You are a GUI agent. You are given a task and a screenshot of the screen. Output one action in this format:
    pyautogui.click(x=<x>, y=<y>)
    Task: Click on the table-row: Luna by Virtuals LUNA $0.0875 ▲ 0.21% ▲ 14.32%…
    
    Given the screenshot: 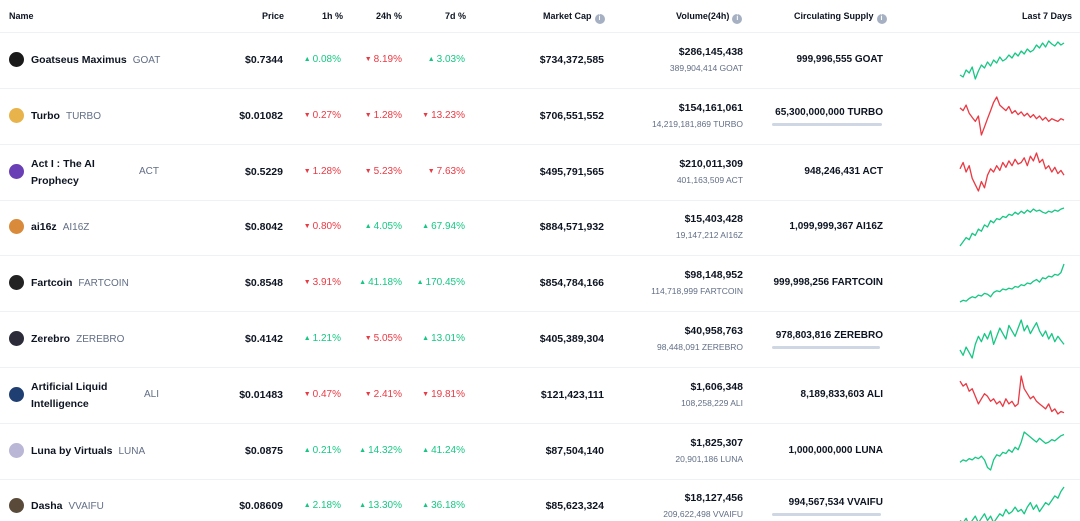 What is the action you would take?
    pyautogui.click(x=540, y=452)
    